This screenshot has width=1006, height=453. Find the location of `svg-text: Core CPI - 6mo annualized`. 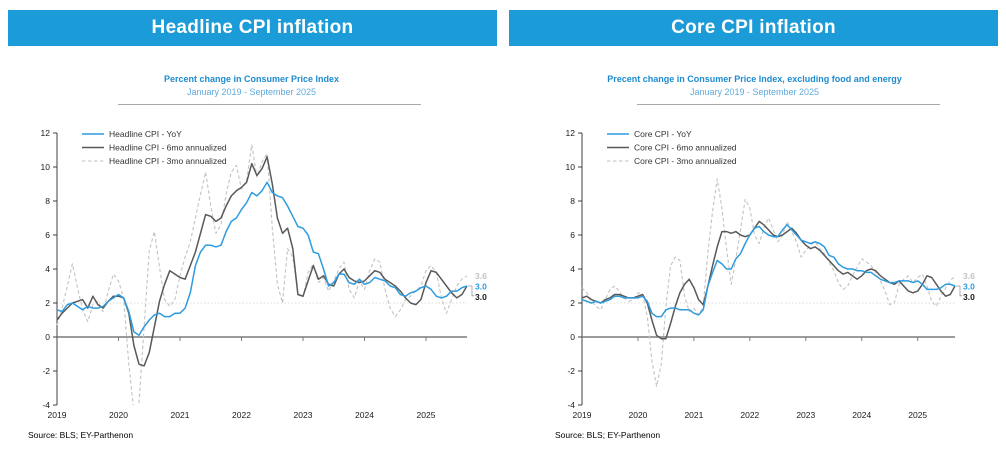

svg-text: Core CPI - 6mo annualized is located at coordinates (685, 148).